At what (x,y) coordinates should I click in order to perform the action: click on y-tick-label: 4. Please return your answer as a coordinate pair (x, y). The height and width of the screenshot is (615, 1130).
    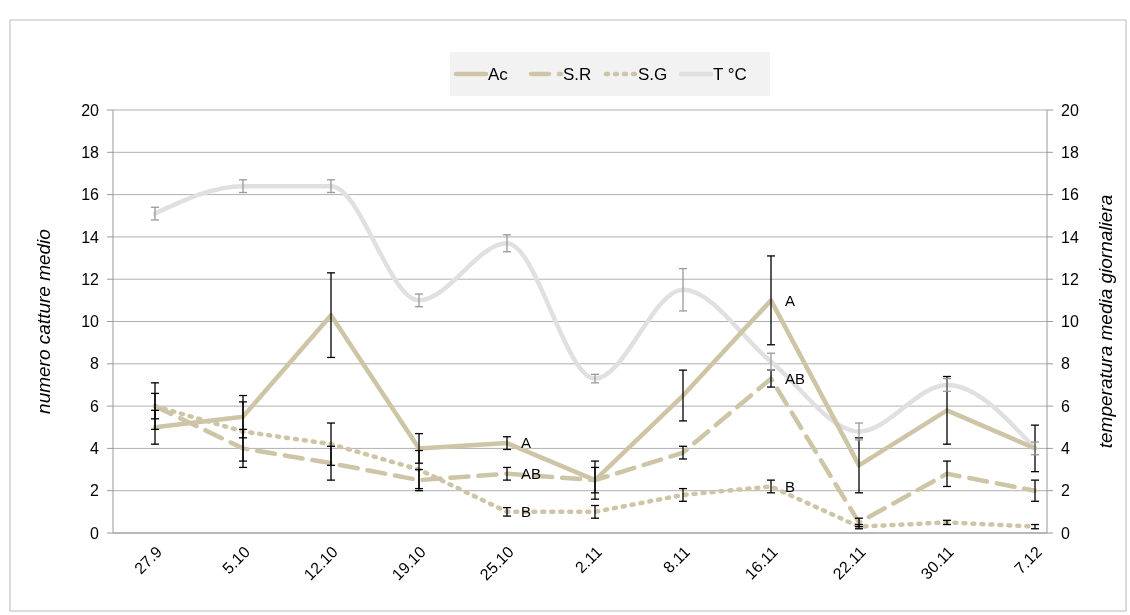
    Looking at the image, I should click on (95, 448).